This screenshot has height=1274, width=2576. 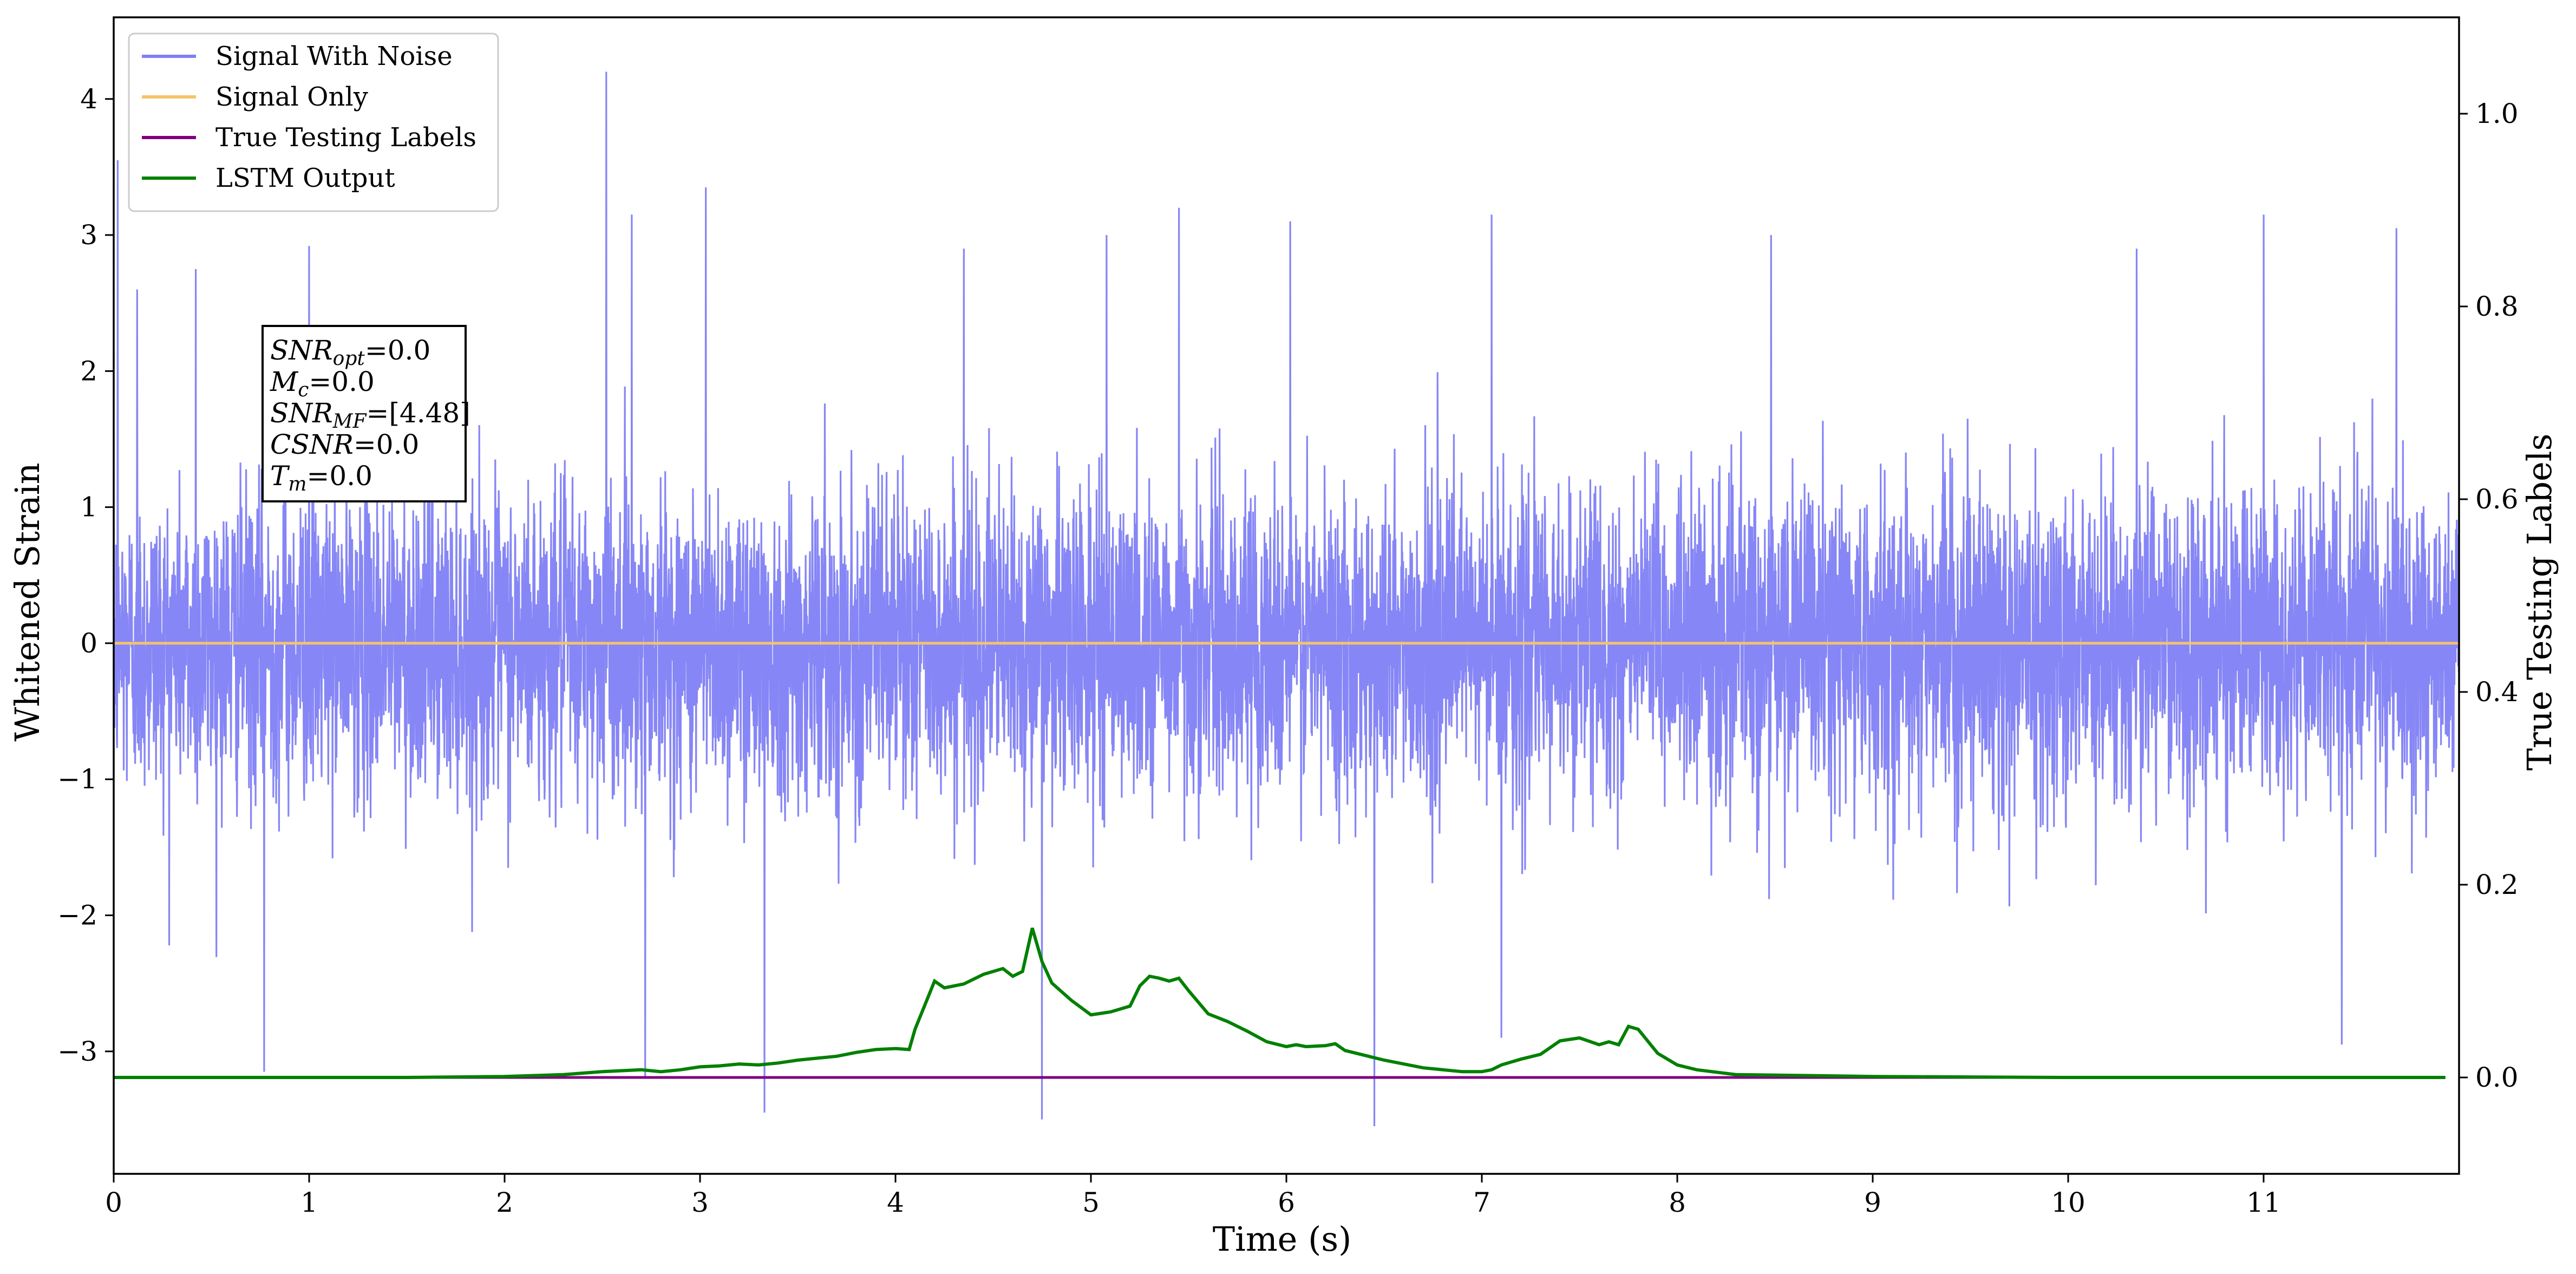 What do you see at coordinates (2497, 306) in the screenshot?
I see `y-right-tick-label: 0.8` at bounding box center [2497, 306].